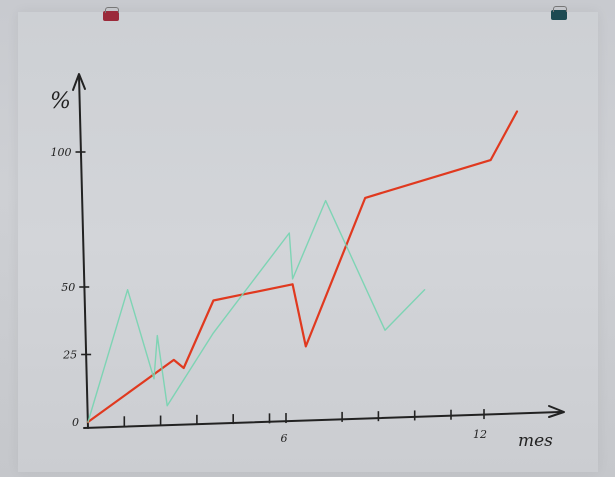 This screenshot has height=477, width=615. I want to click on x-axis-line, so click(322, 420).